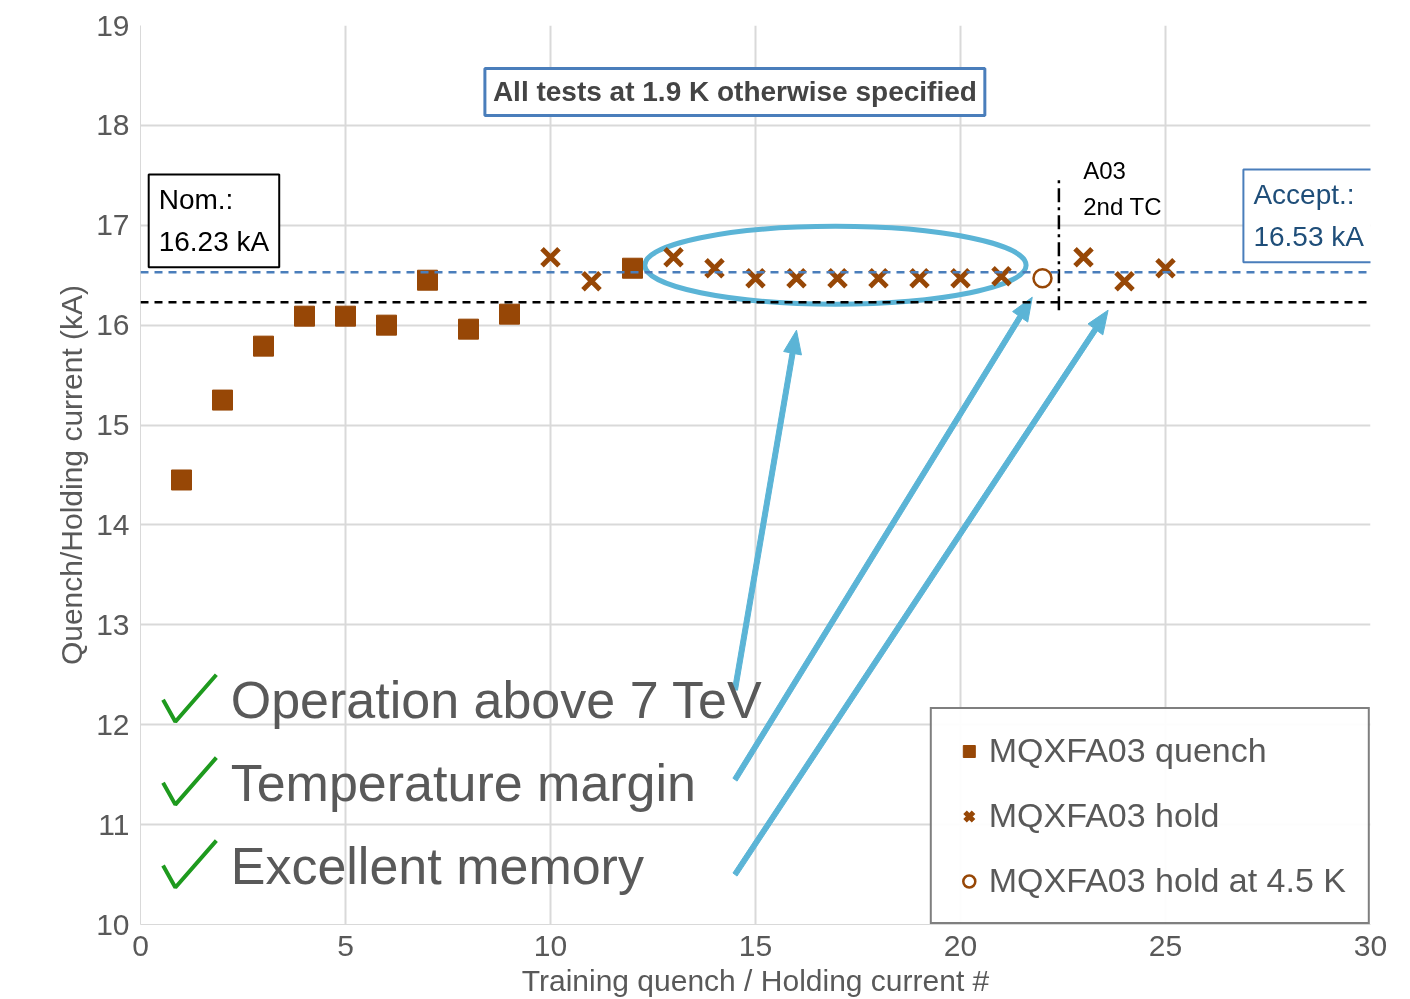 Image resolution: width=1410 pixels, height=999 pixels. I want to click on y-tick-label: 17, so click(113, 225).